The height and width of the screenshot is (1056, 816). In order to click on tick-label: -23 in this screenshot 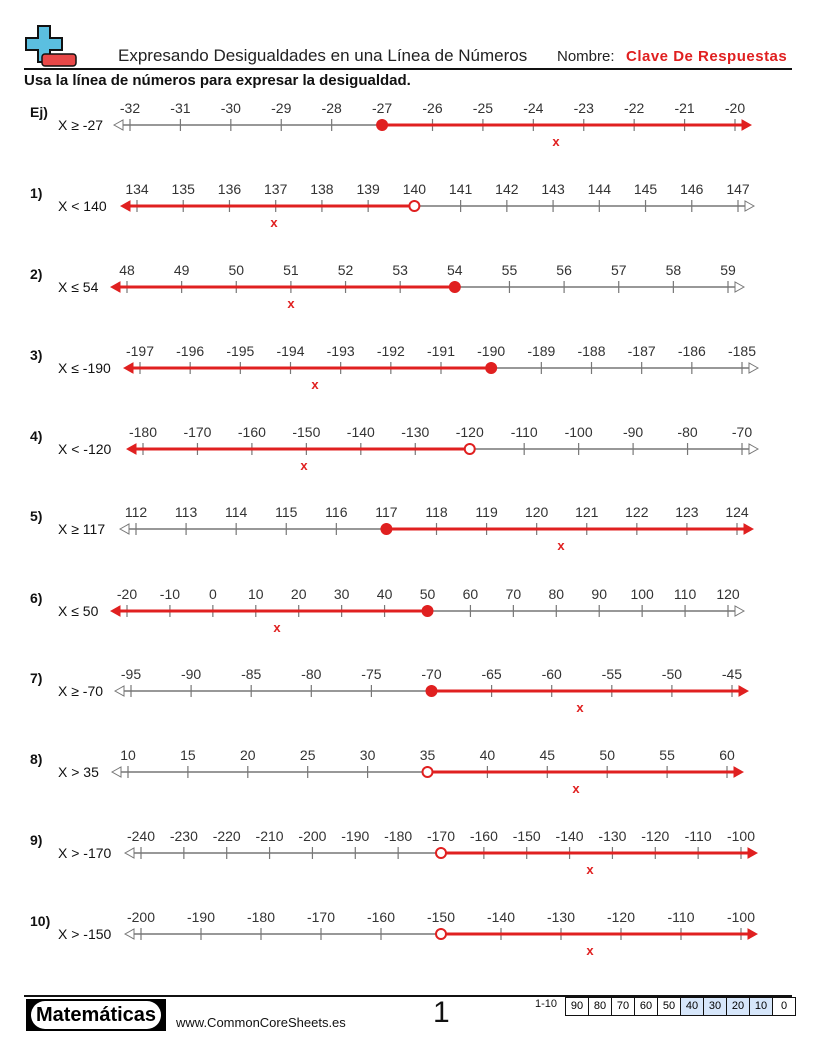, I will do `click(584, 108)`.